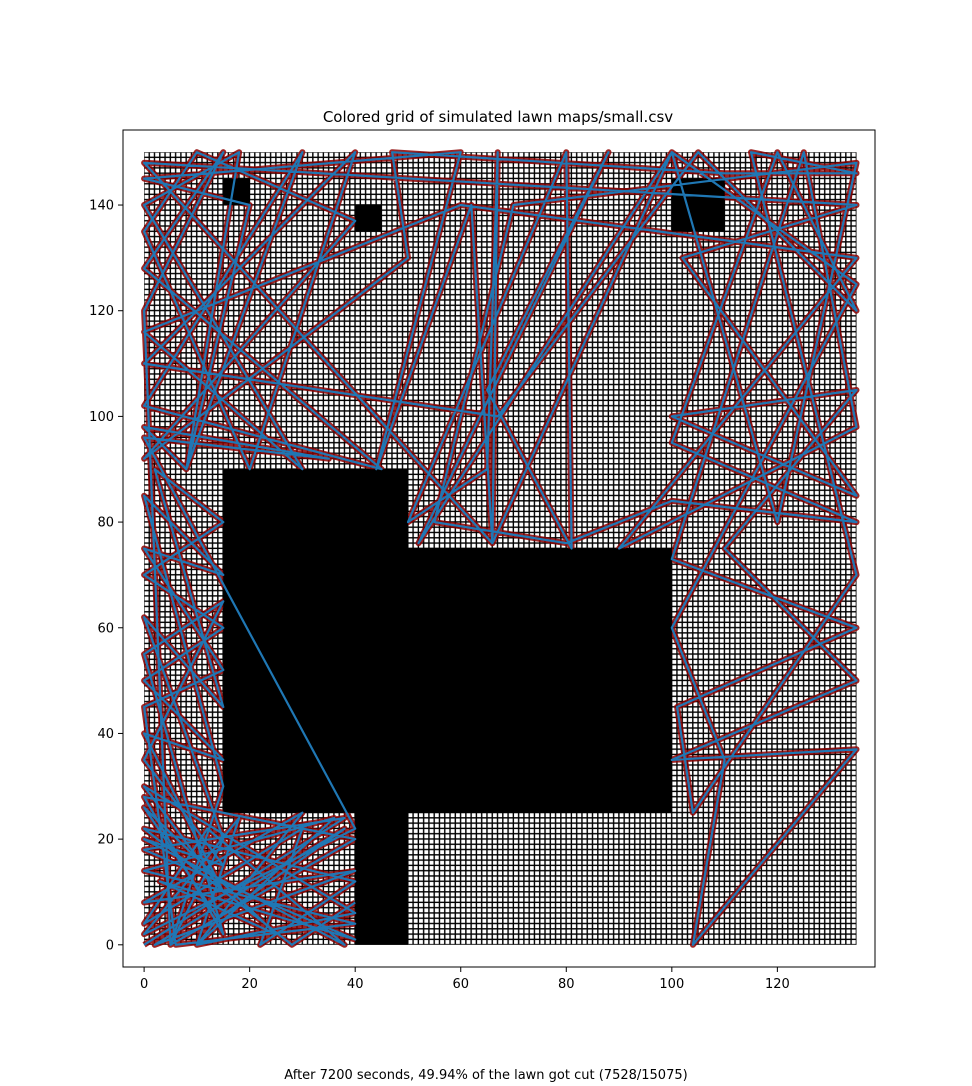 Image resolution: width=972 pixels, height=1086 pixels. What do you see at coordinates (460, 984) in the screenshot?
I see `x-tick-label: 60` at bounding box center [460, 984].